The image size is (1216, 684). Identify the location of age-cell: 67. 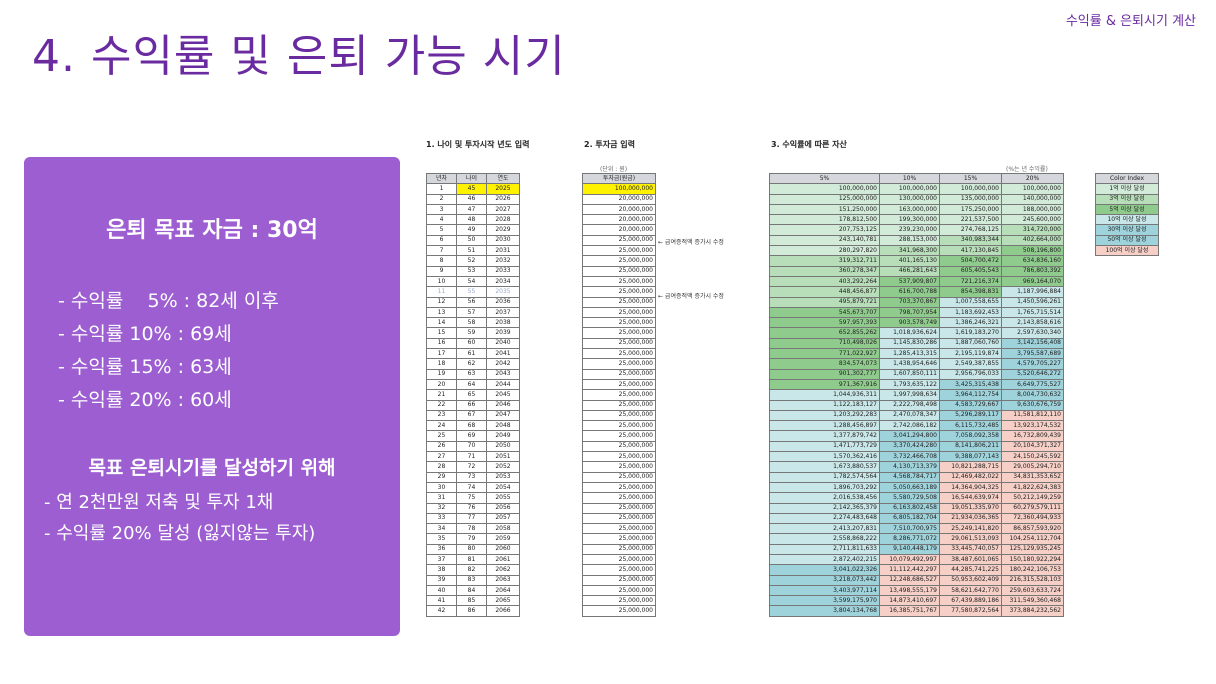
(471, 415).